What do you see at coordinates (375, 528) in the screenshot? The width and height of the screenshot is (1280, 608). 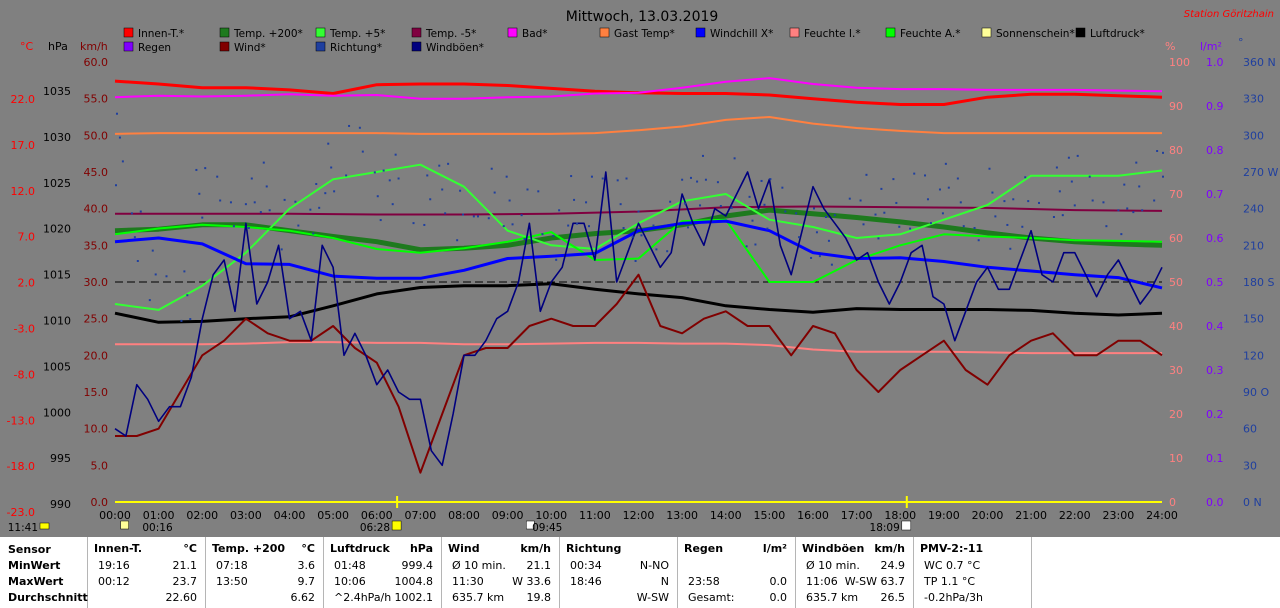 I see `sunrise-time: 06:28` at bounding box center [375, 528].